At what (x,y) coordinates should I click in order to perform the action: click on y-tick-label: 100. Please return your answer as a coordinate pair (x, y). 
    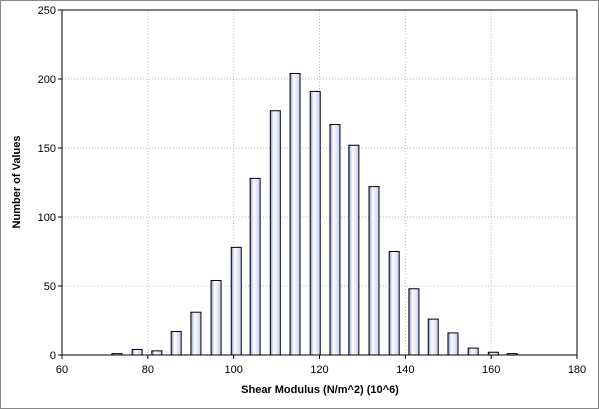
    Looking at the image, I should click on (47, 218).